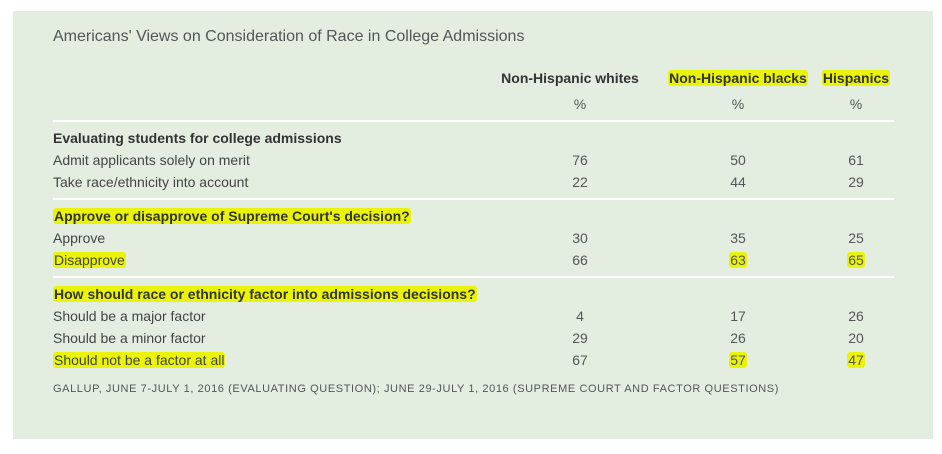  What do you see at coordinates (738, 182) in the screenshot?
I see `cell-value: 44` at bounding box center [738, 182].